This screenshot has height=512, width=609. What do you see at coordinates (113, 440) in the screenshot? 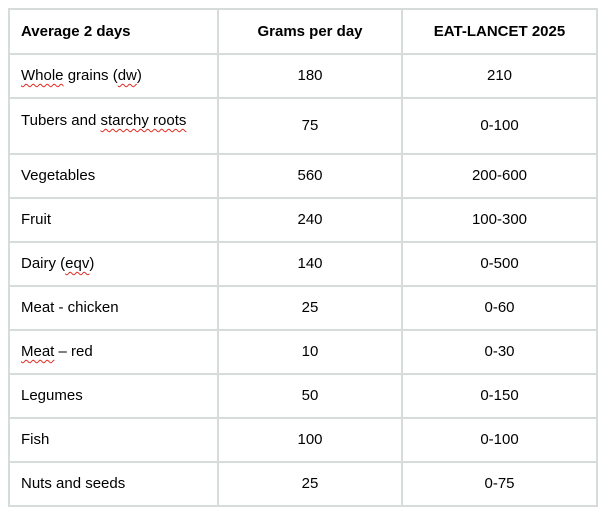
I see `food-label-cell: Fish` at bounding box center [113, 440].